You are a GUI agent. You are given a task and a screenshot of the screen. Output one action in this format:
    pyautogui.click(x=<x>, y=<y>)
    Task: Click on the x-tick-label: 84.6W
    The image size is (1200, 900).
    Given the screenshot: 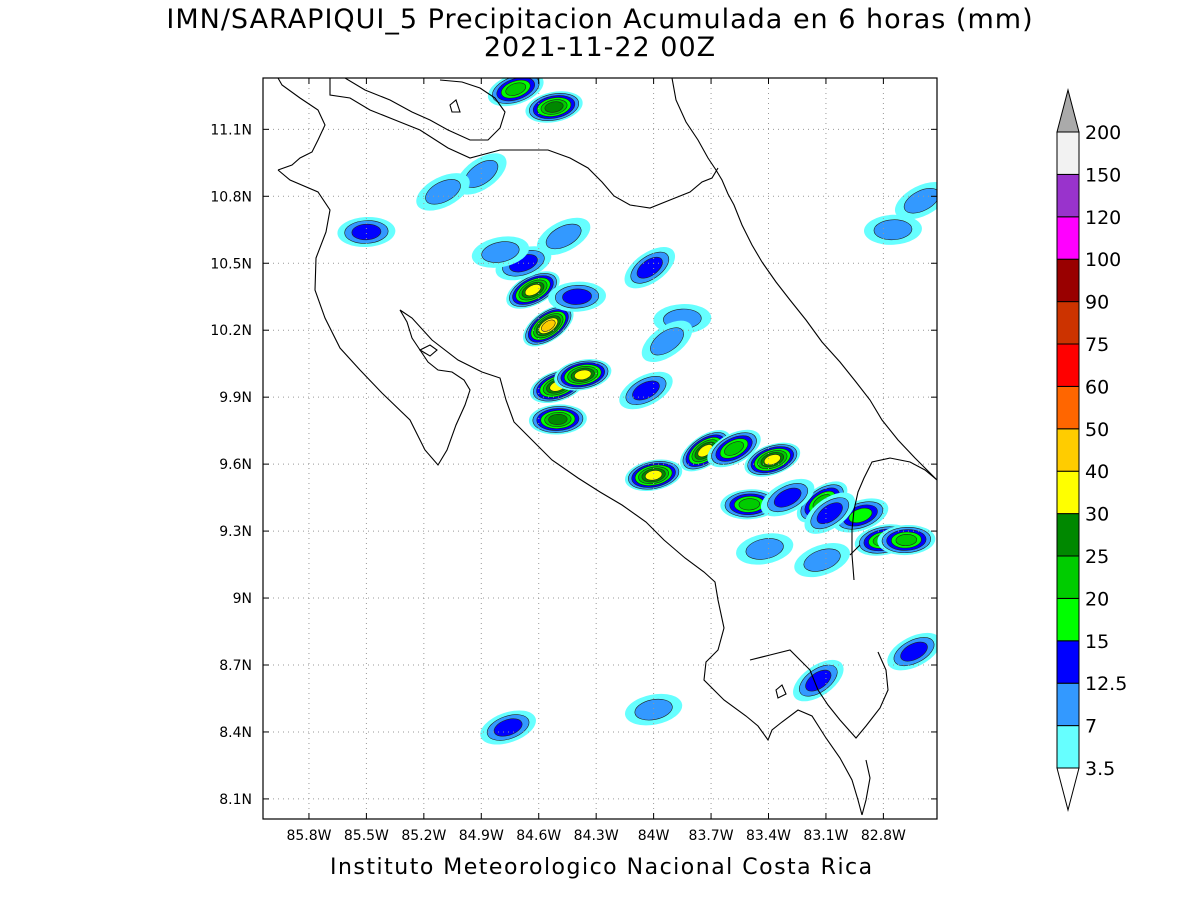 What is the action you would take?
    pyautogui.click(x=538, y=836)
    